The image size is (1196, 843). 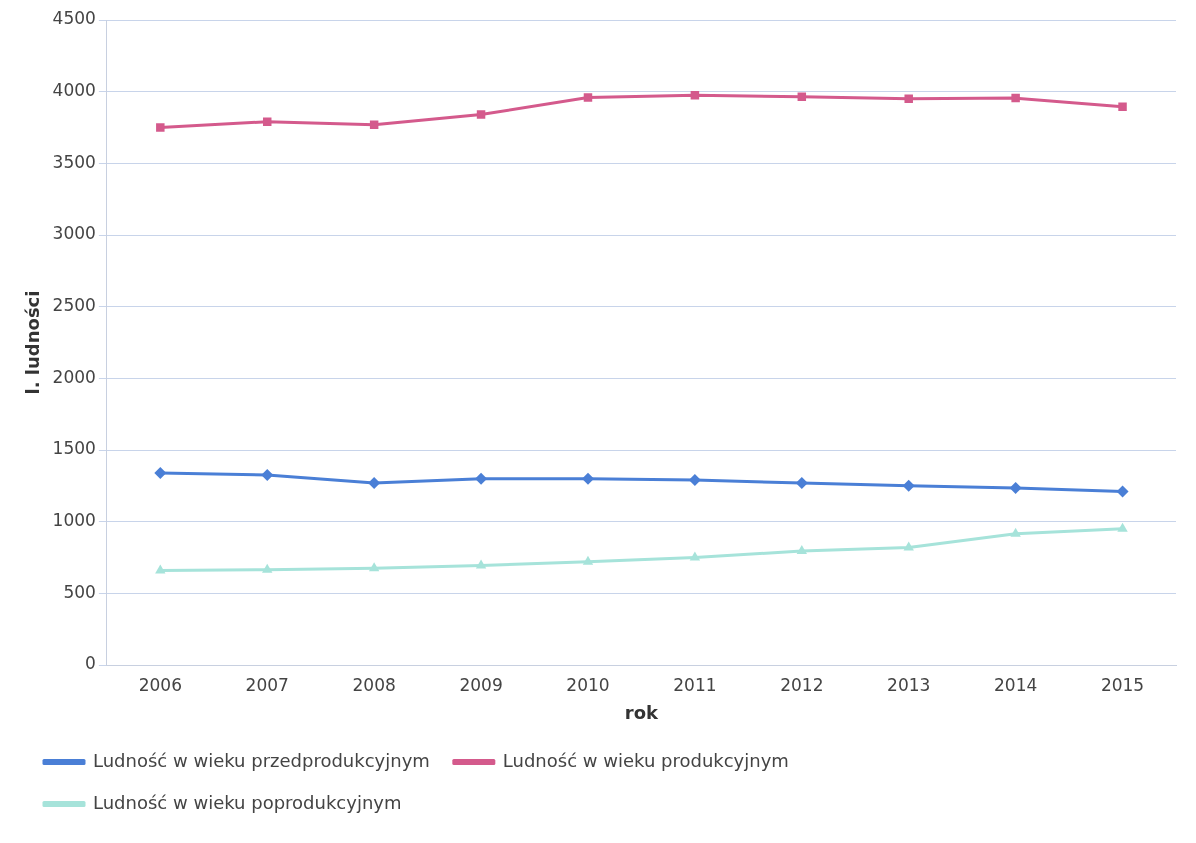 What do you see at coordinates (909, 684) in the screenshot?
I see `x-tick-label: 2013` at bounding box center [909, 684].